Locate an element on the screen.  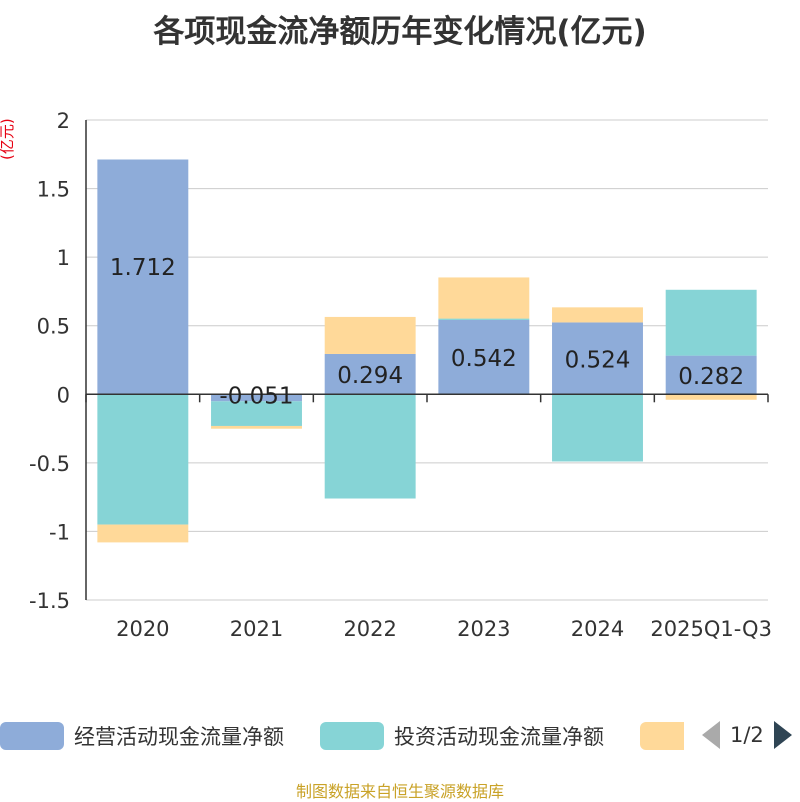
chart-title: 各项现金流净额历年变化情况(亿元) is located at coordinates (400, 32).